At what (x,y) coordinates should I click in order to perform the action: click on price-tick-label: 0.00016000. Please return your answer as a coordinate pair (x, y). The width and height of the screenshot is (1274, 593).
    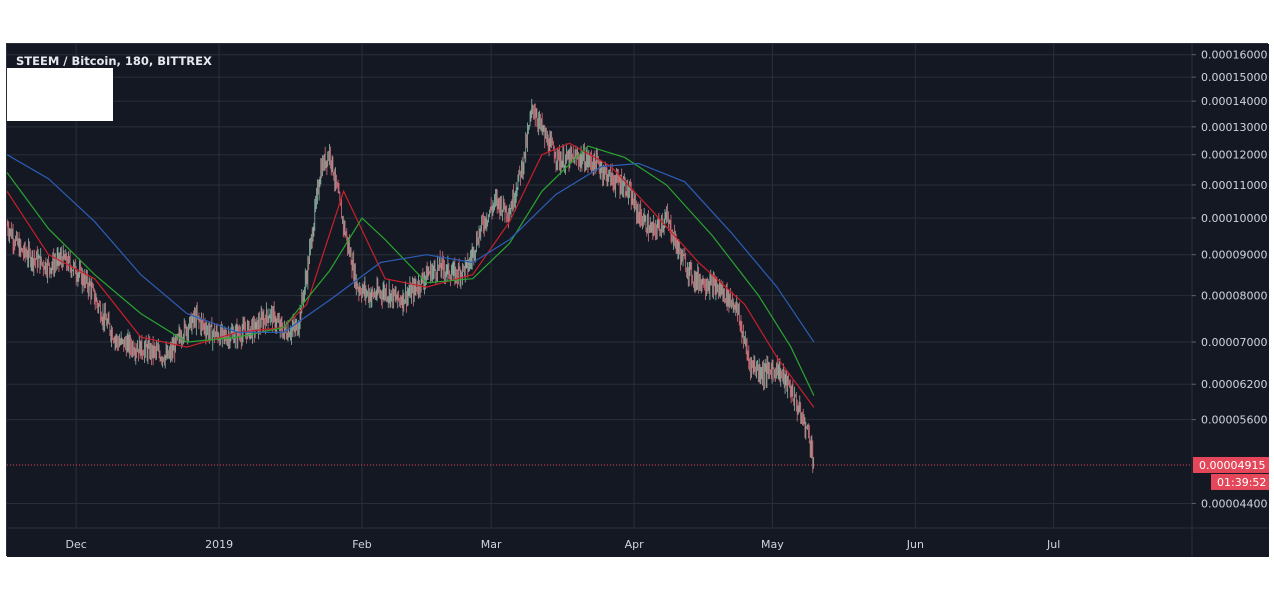
    Looking at the image, I should click on (1234, 55).